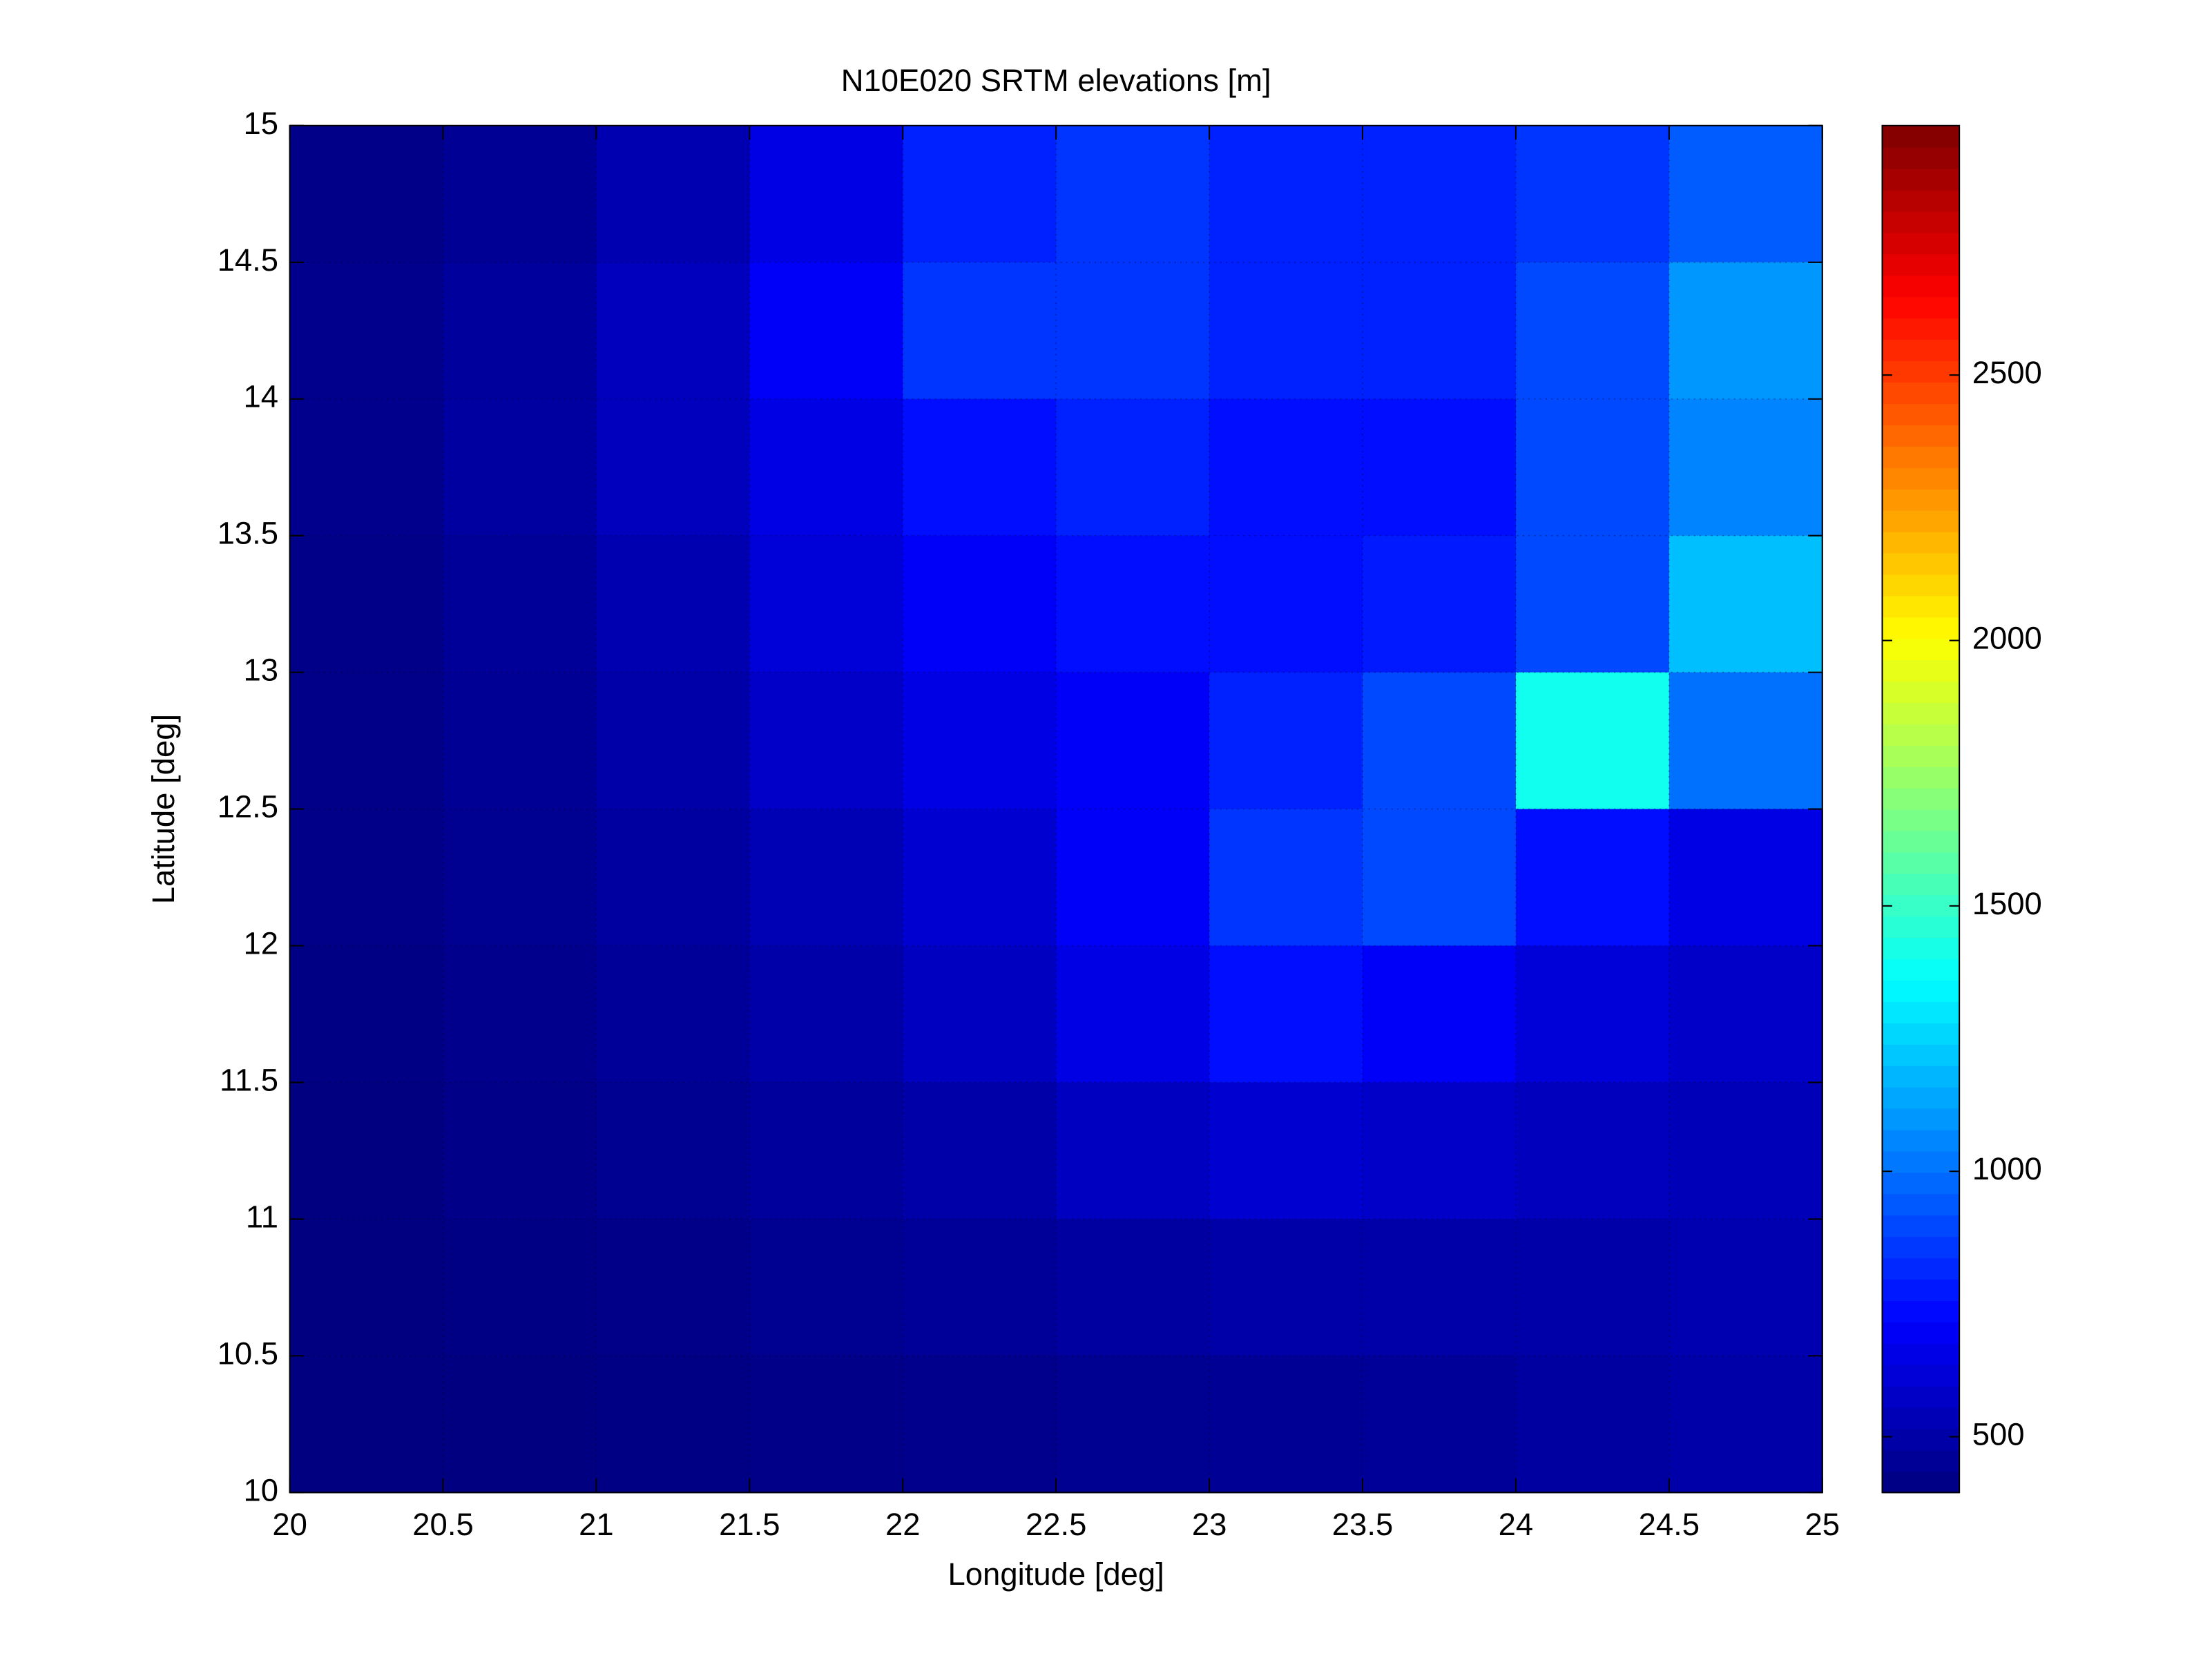  I want to click on x-tick-label: 24.5, so click(1669, 1525).